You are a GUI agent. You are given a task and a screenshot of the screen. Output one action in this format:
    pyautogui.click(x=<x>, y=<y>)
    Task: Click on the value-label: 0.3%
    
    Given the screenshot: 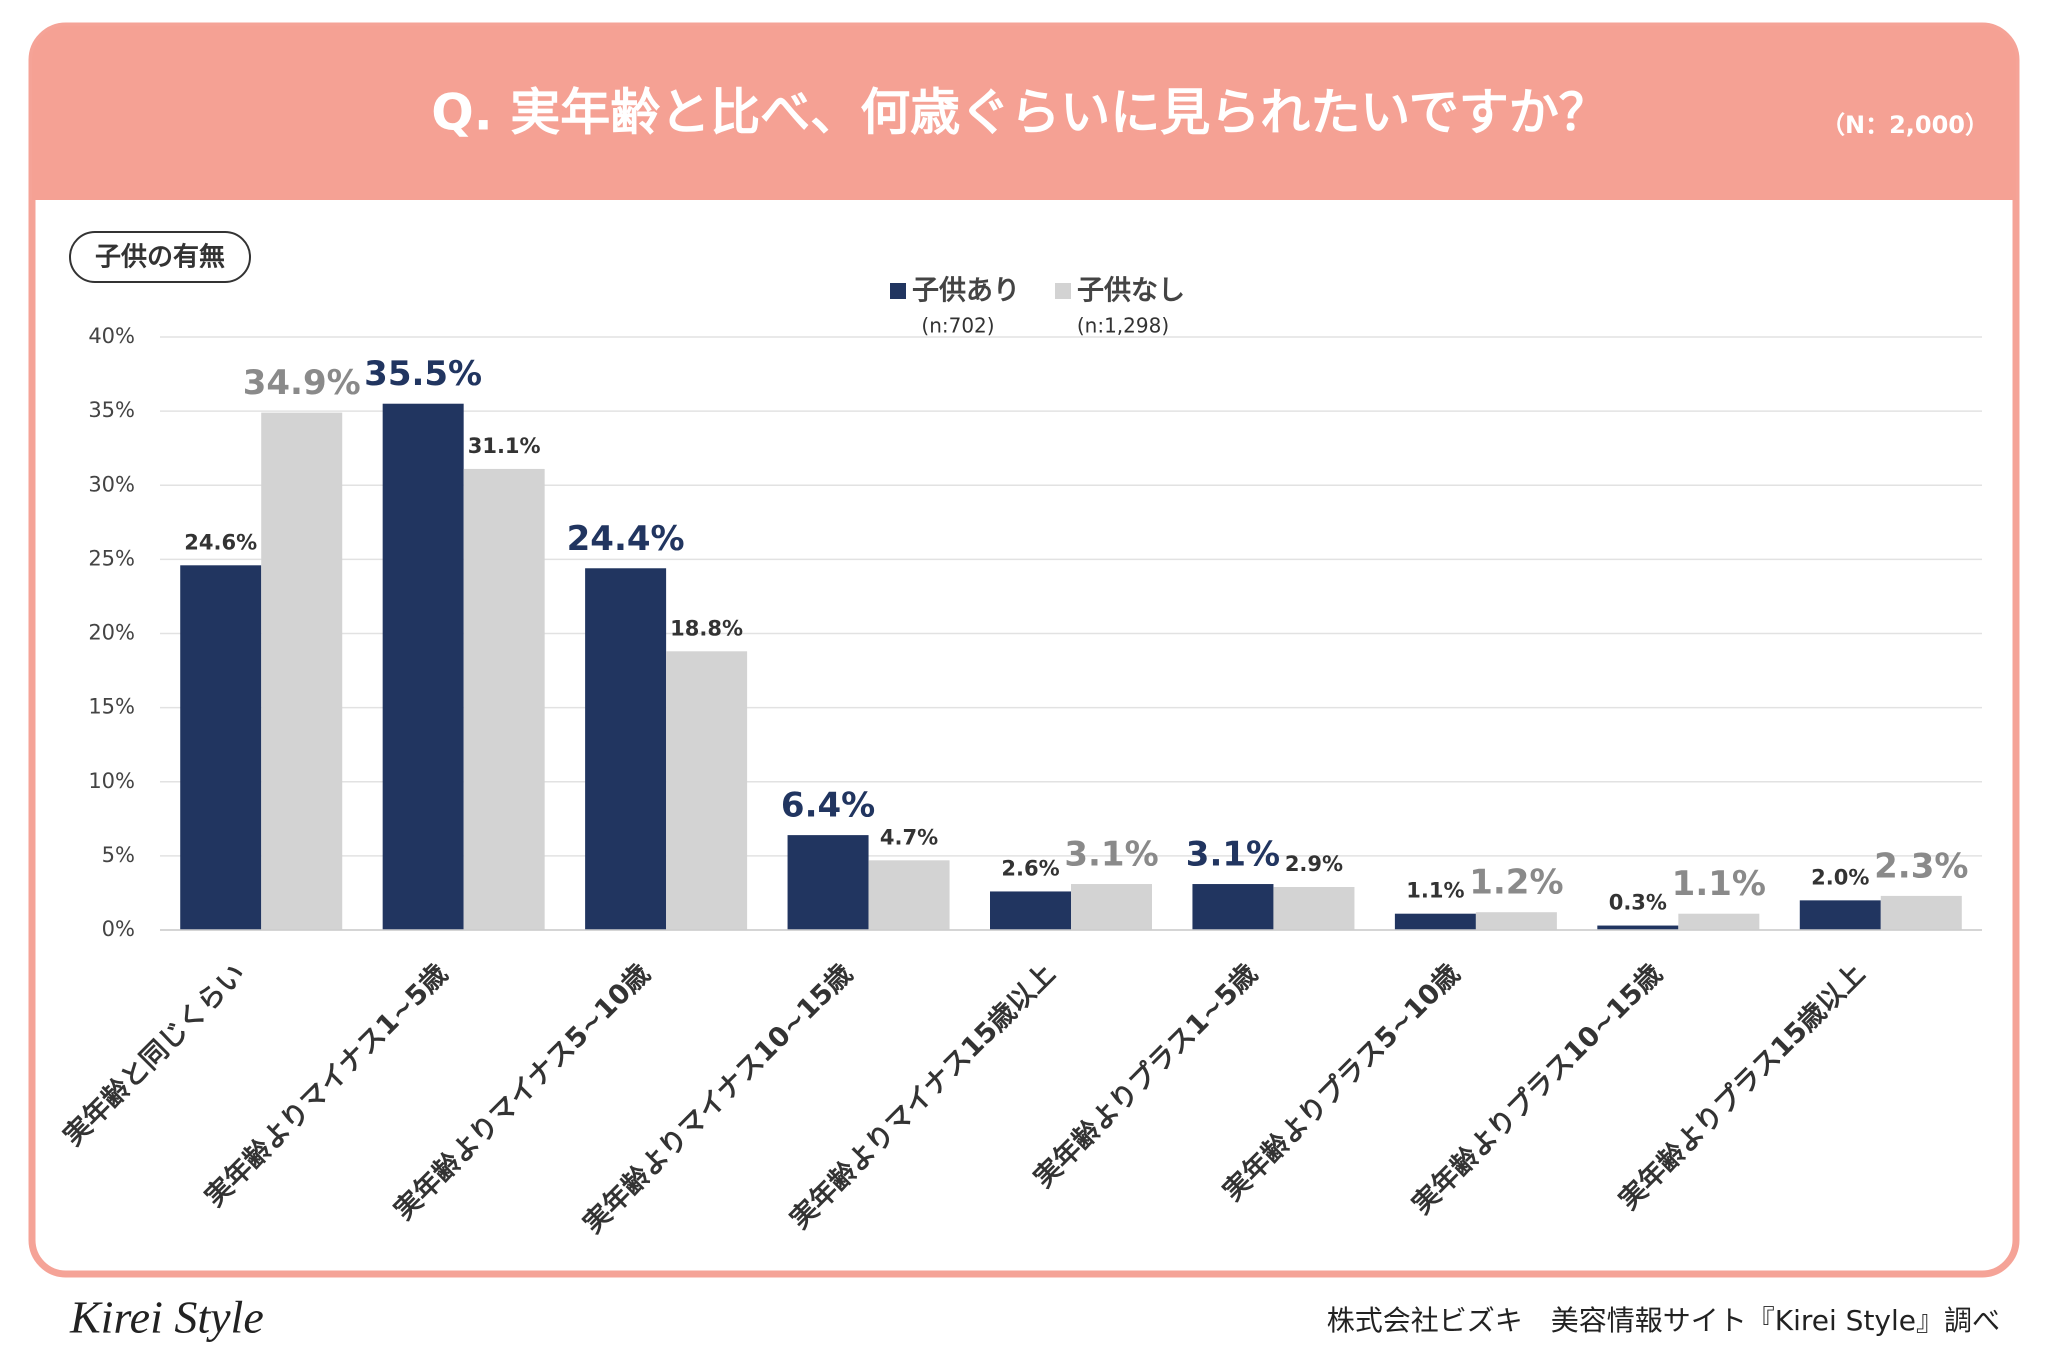 What is the action you would take?
    pyautogui.click(x=1638, y=903)
    